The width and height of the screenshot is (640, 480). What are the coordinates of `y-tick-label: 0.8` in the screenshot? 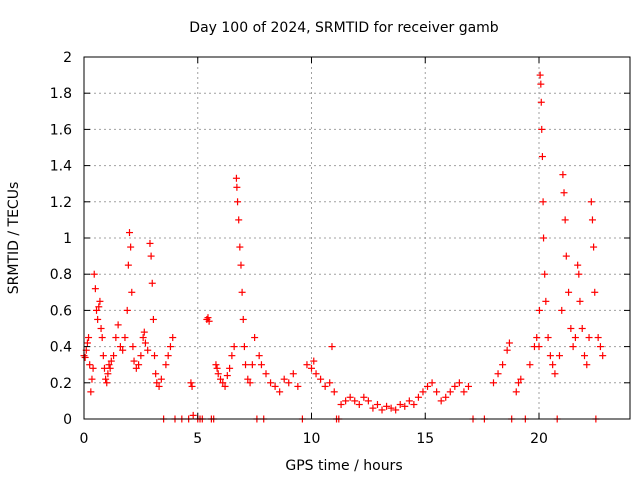 It's located at (61, 275).